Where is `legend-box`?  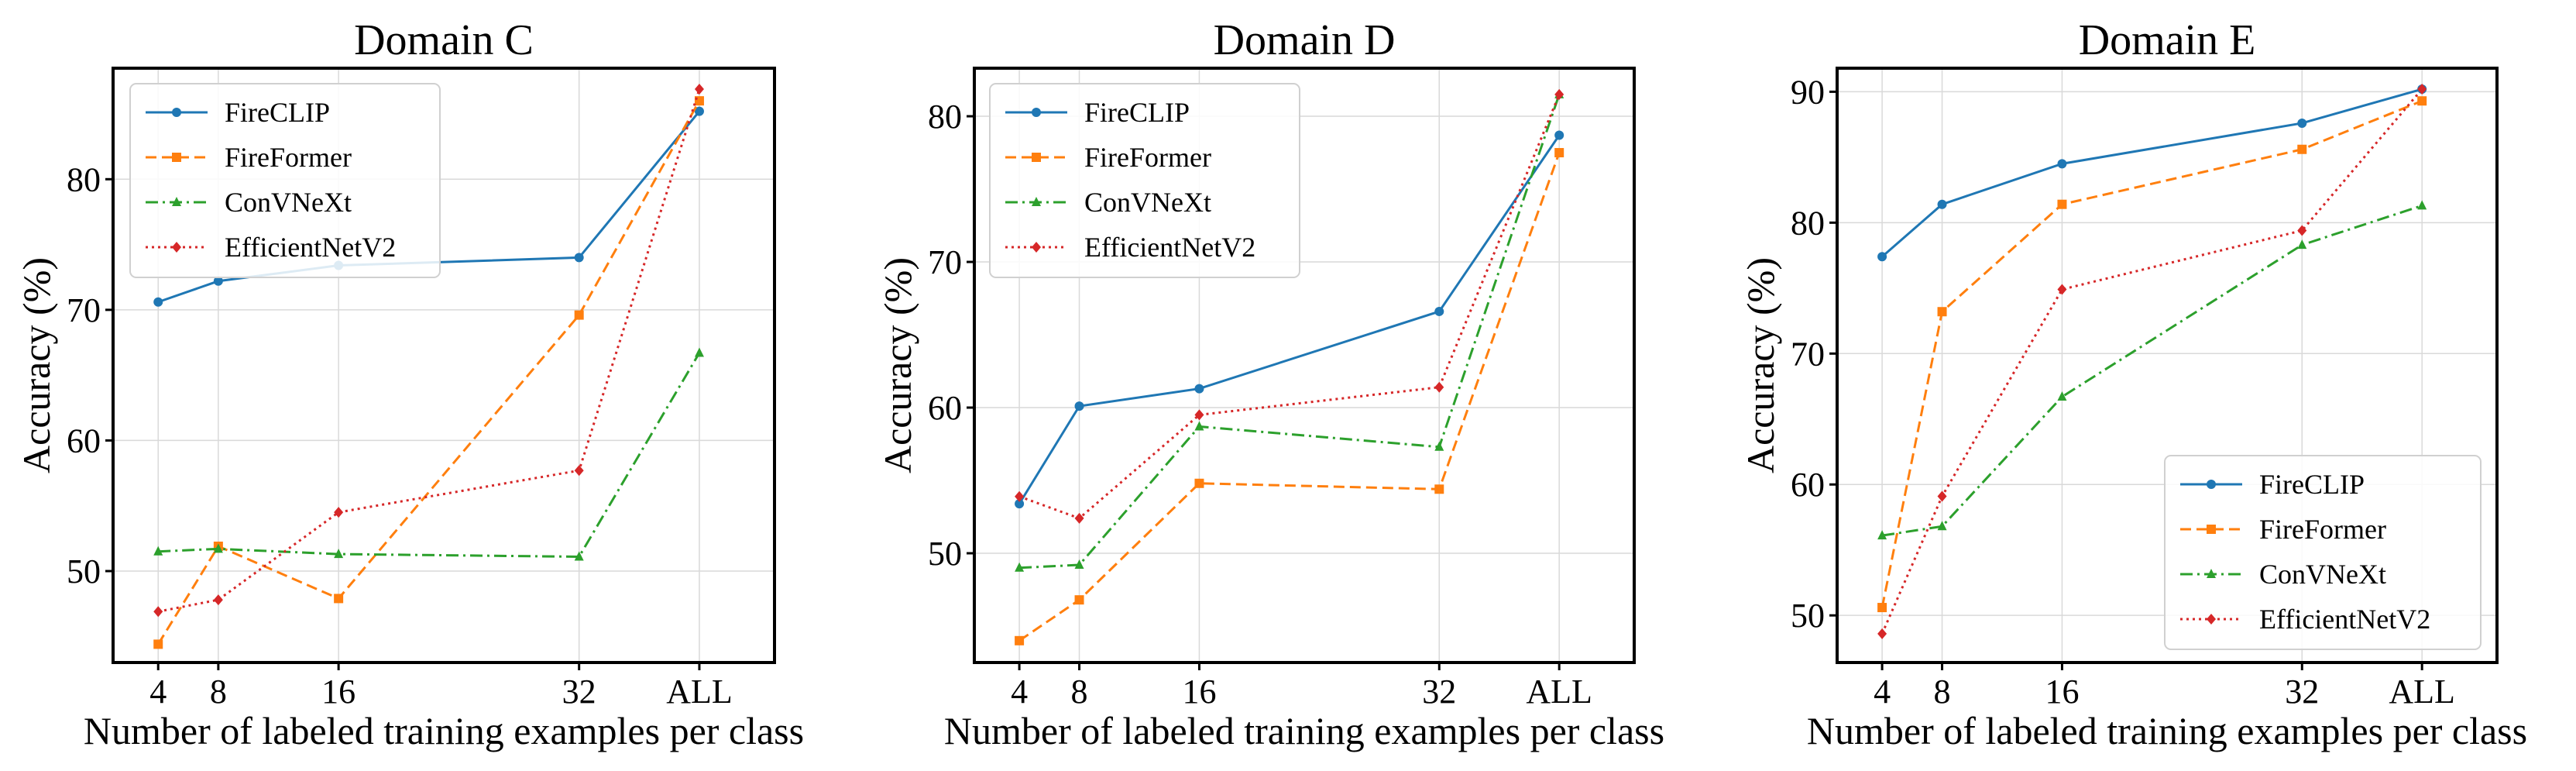 legend-box is located at coordinates (1144, 181).